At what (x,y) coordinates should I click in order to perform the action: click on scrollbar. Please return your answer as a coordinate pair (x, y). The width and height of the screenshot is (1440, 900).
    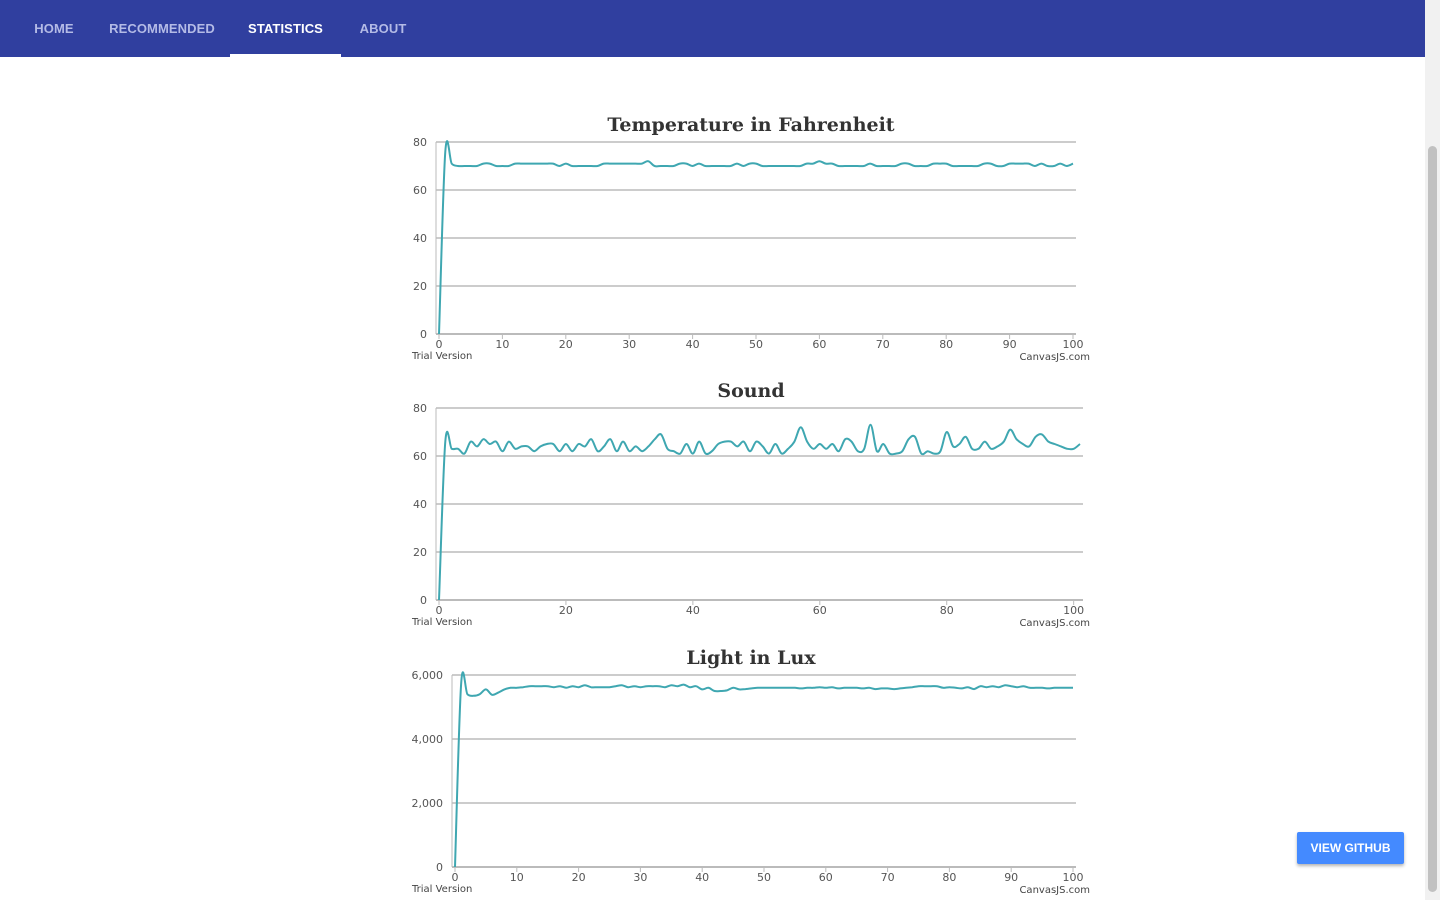
    Looking at the image, I should click on (1432, 450).